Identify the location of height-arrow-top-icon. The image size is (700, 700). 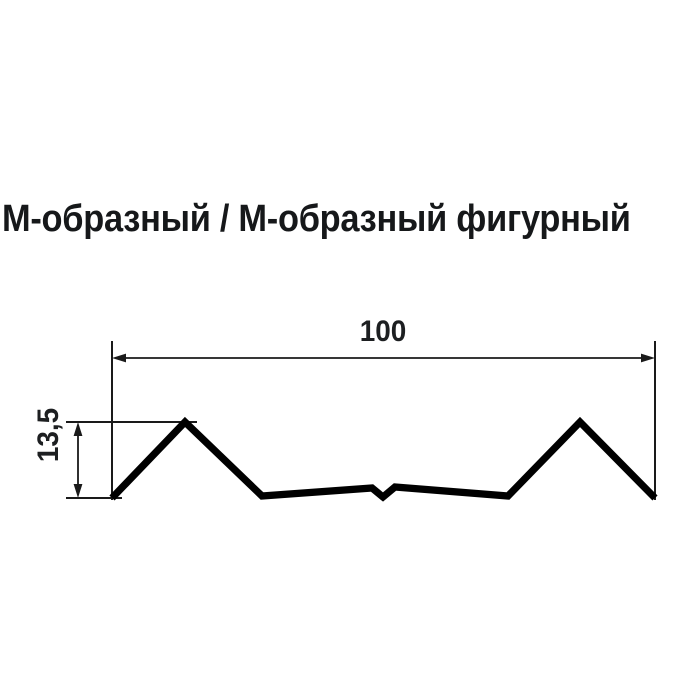
(78, 429).